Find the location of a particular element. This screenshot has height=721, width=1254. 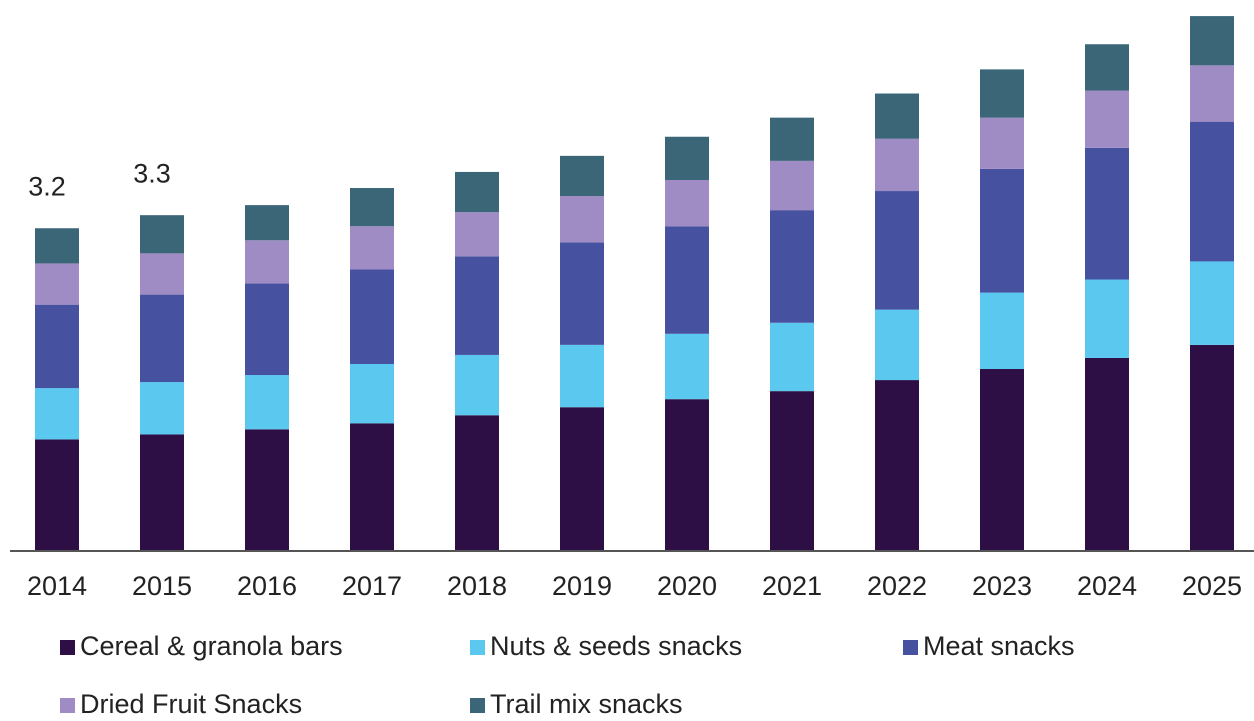

x-tick-label: 2023 is located at coordinates (1002, 586).